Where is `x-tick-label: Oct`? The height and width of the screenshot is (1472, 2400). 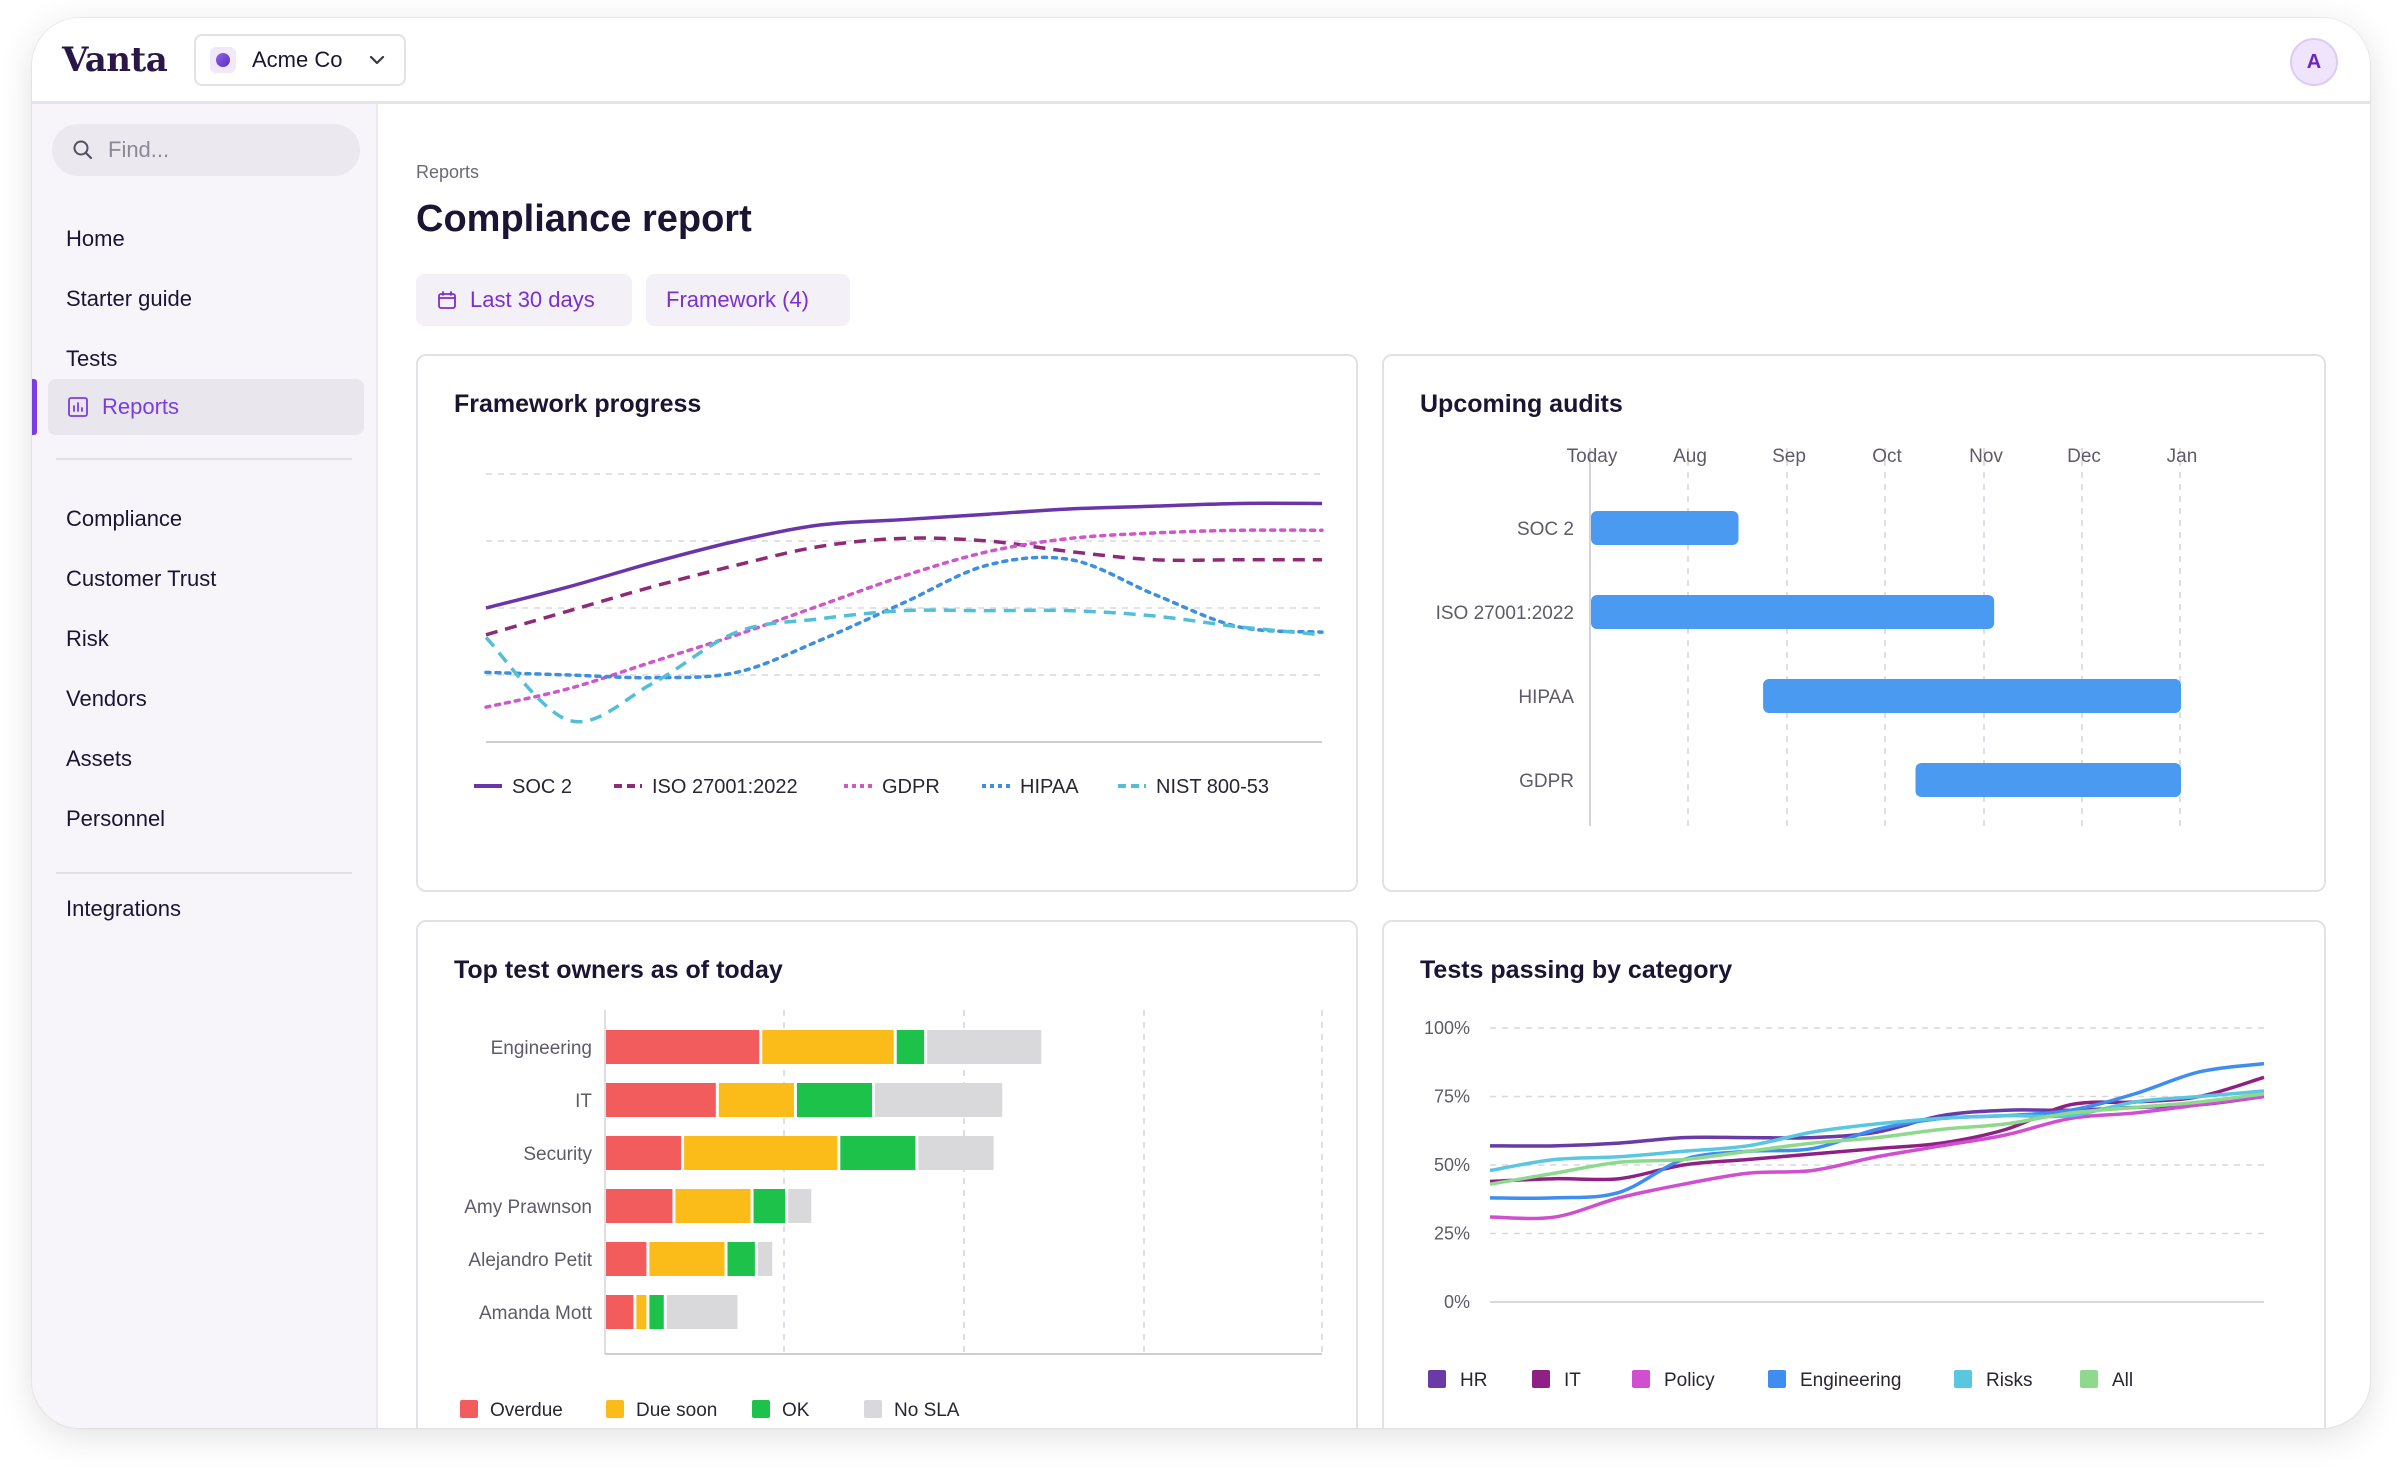 x-tick-label: Oct is located at coordinates (1887, 456).